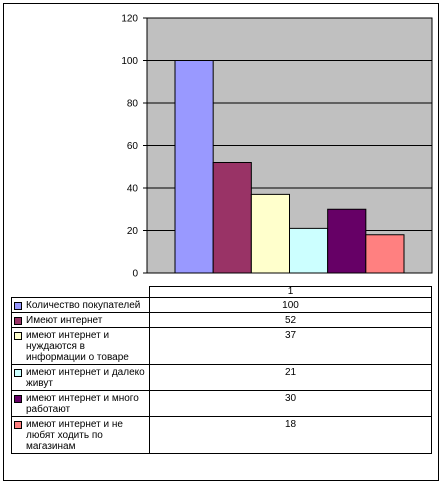 This screenshot has width=443, height=484. I want to click on y-tick-label: 80, so click(133, 104).